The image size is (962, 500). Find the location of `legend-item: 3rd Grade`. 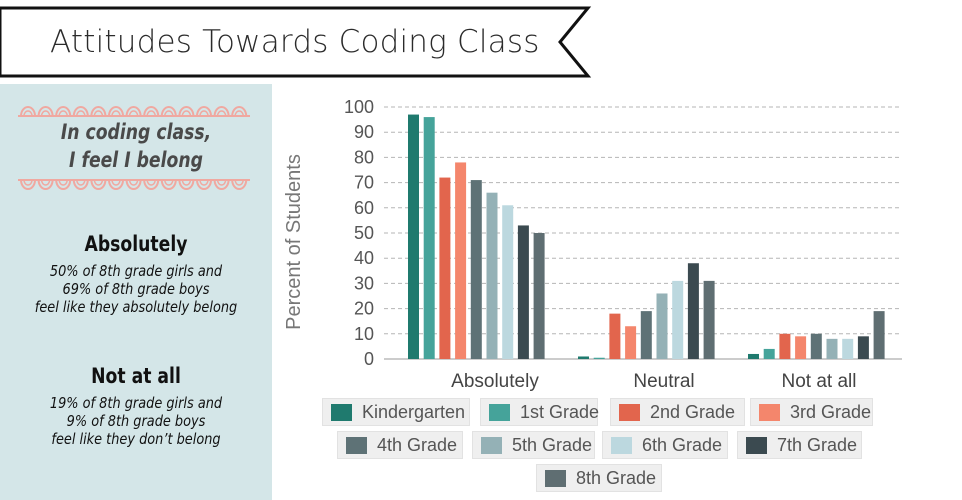

legend-item: 3rd Grade is located at coordinates (811, 412).